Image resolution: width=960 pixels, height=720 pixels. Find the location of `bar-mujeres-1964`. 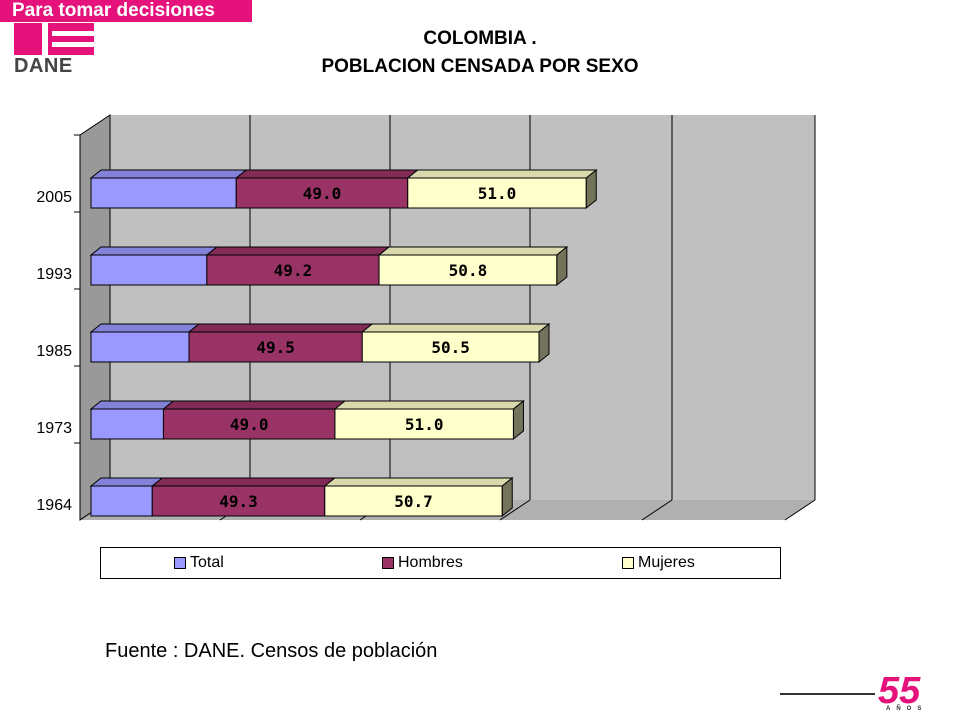

bar-mujeres-1964 is located at coordinates (413, 501).